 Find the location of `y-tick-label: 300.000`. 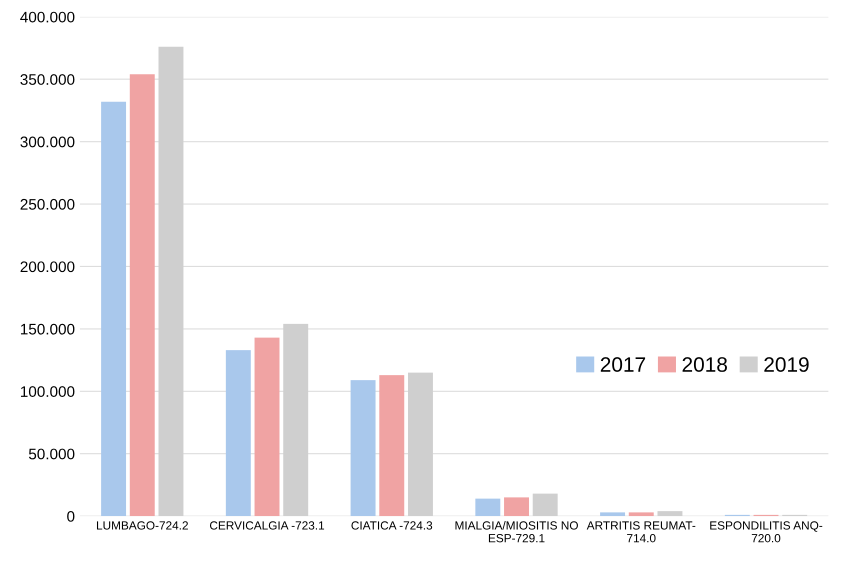

y-tick-label: 300.000 is located at coordinates (47, 142).